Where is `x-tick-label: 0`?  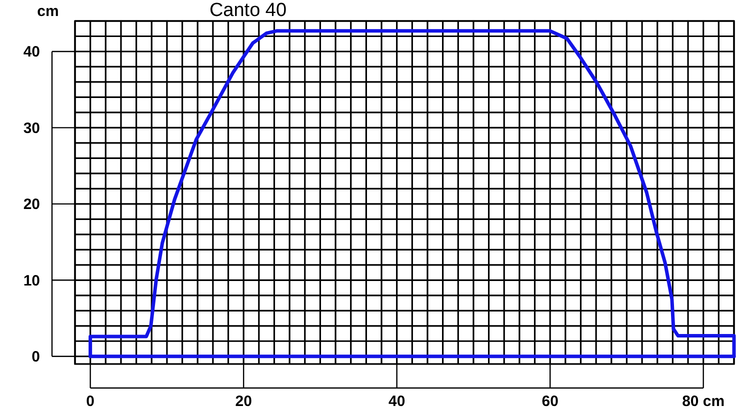
x-tick-label: 0 is located at coordinates (90, 401).